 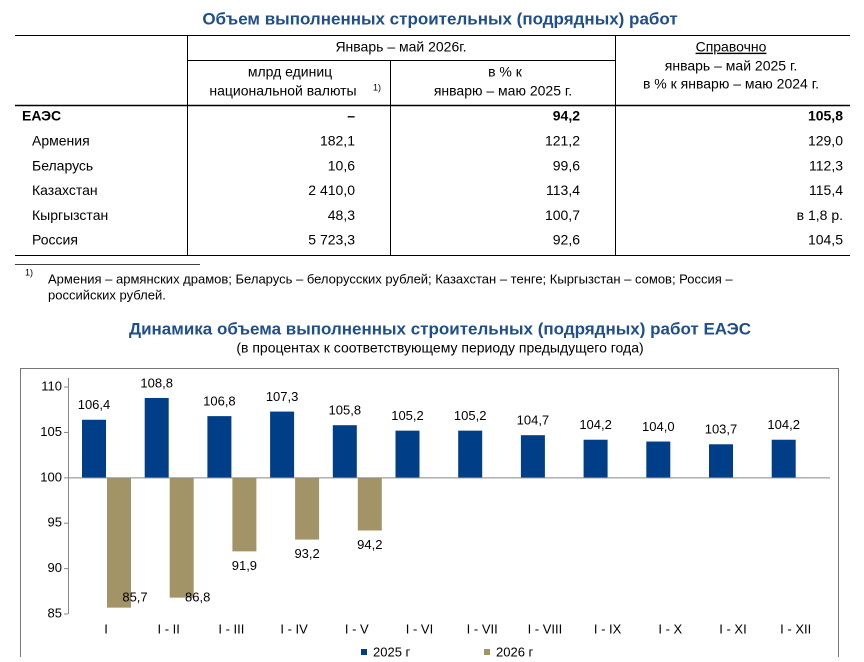 I want to click on y-tick-label: 85, so click(x=55, y=612).